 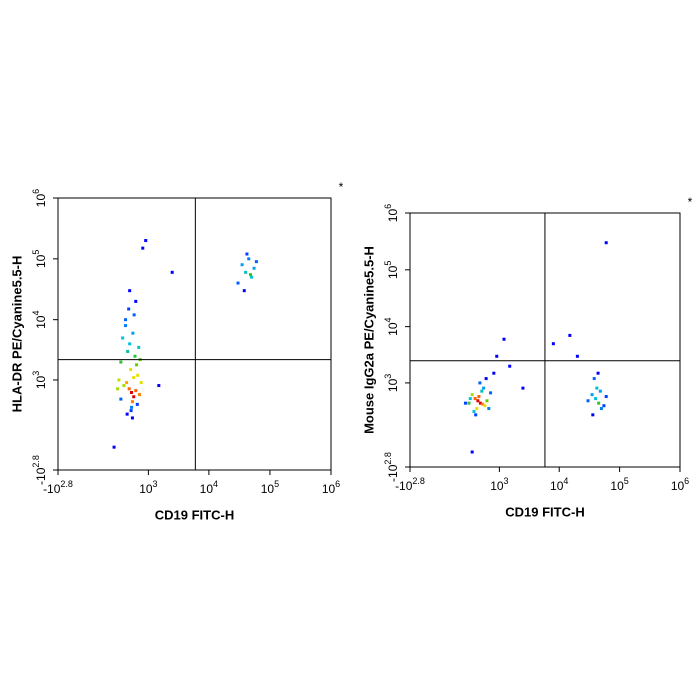 What do you see at coordinates (559, 484) in the screenshot?
I see `x-tick-label: 10⁴` at bounding box center [559, 484].